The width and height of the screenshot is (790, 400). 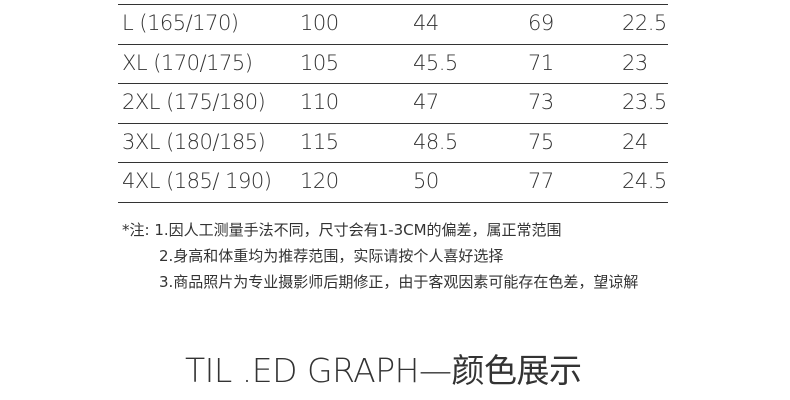 What do you see at coordinates (393, 182) in the screenshot?
I see `table-row: 4XL (185/ 190) 120 50 77 24.5` at bounding box center [393, 182].